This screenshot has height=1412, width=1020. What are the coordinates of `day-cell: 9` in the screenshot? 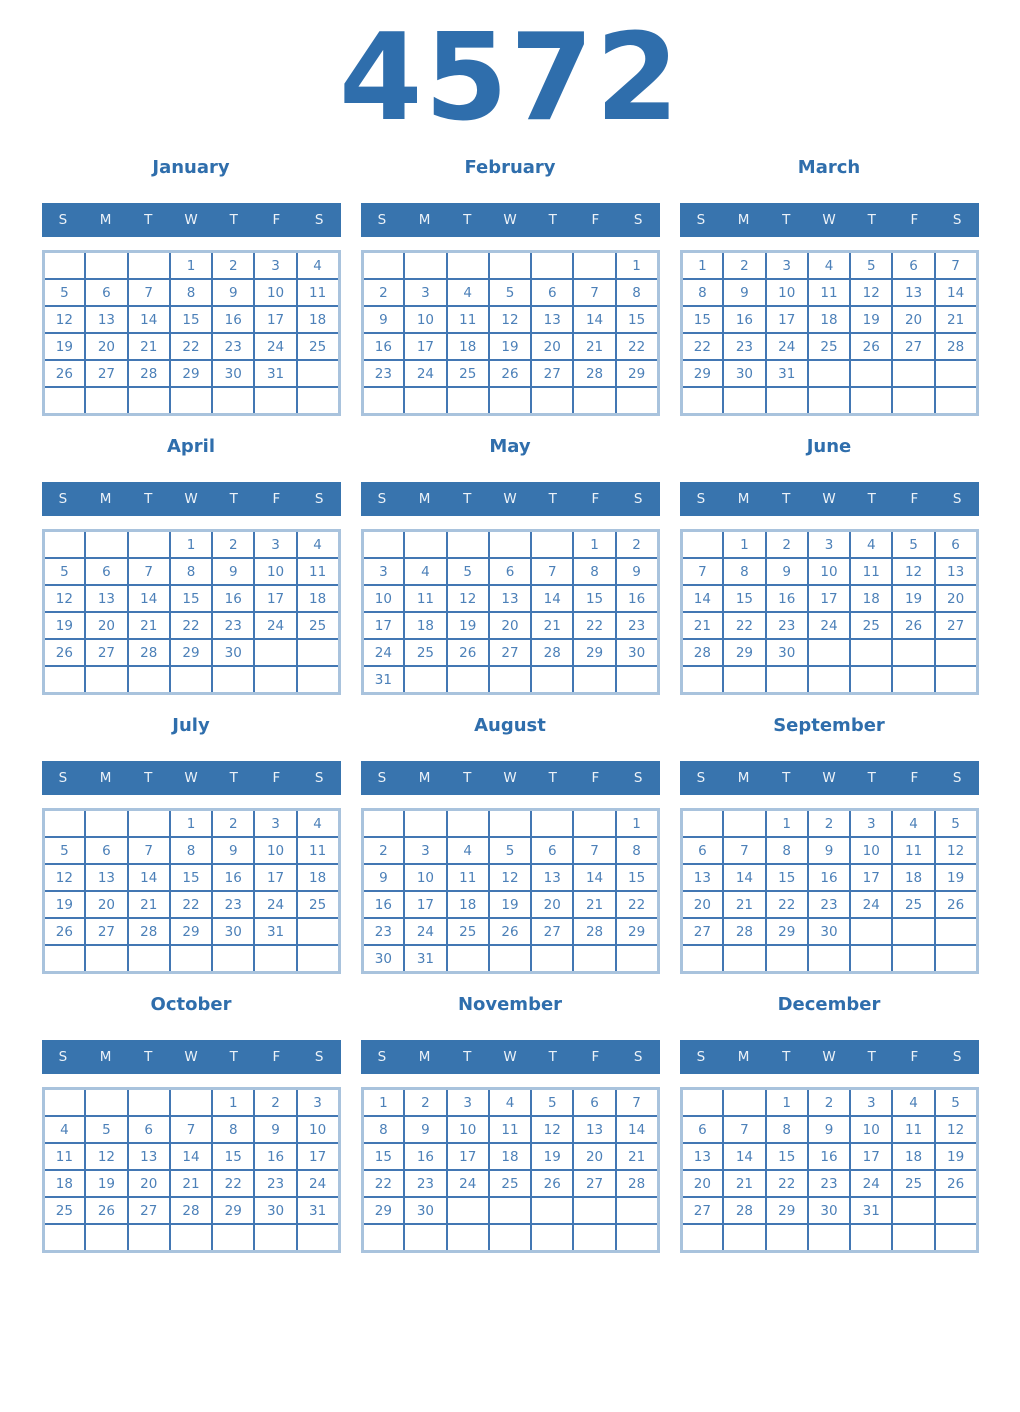 It's located at (233, 292).